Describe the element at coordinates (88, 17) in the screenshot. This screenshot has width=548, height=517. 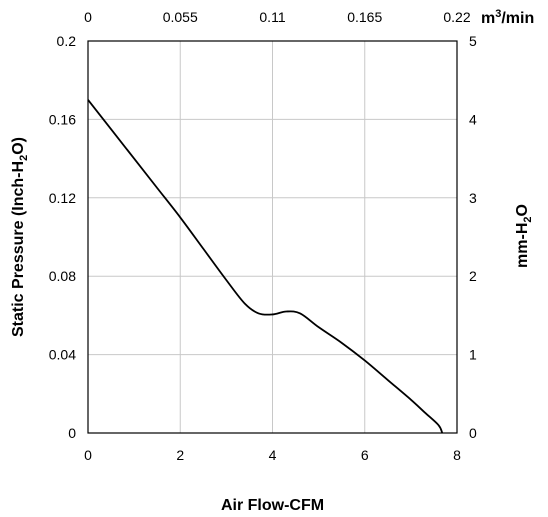
I see `top-x-tick-label: 0` at that location.